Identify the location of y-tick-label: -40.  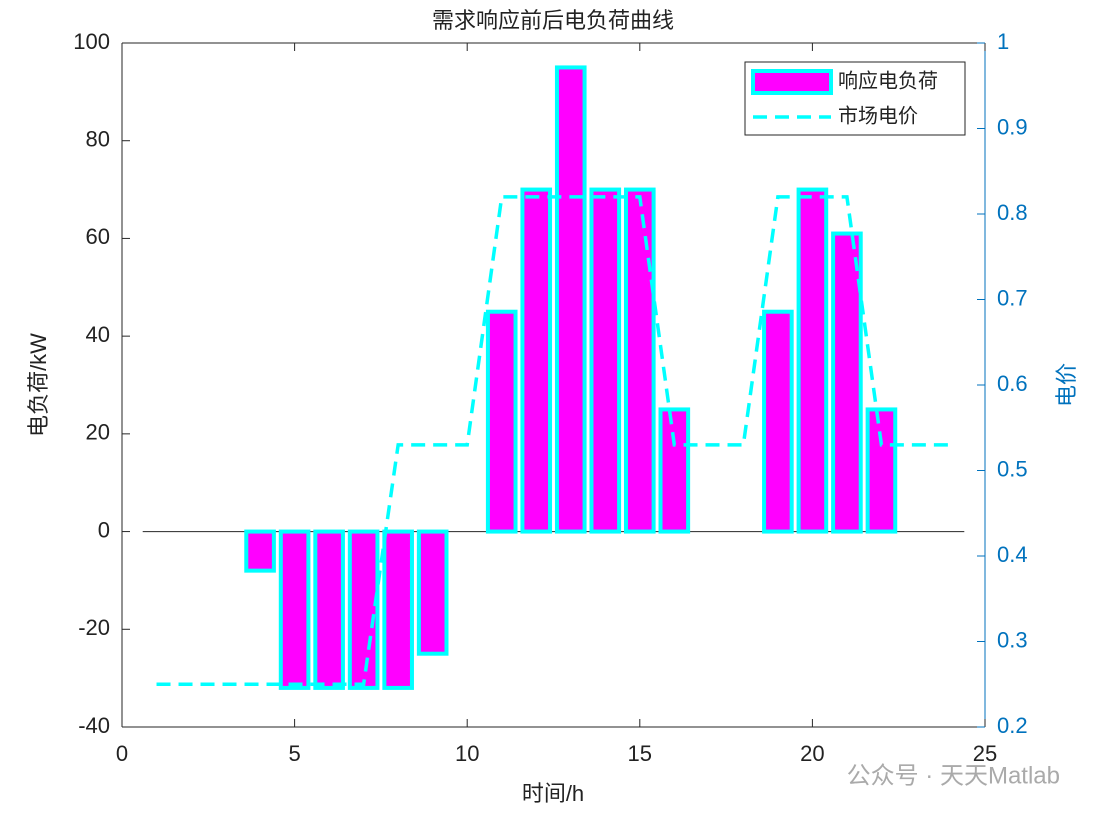
(94, 725).